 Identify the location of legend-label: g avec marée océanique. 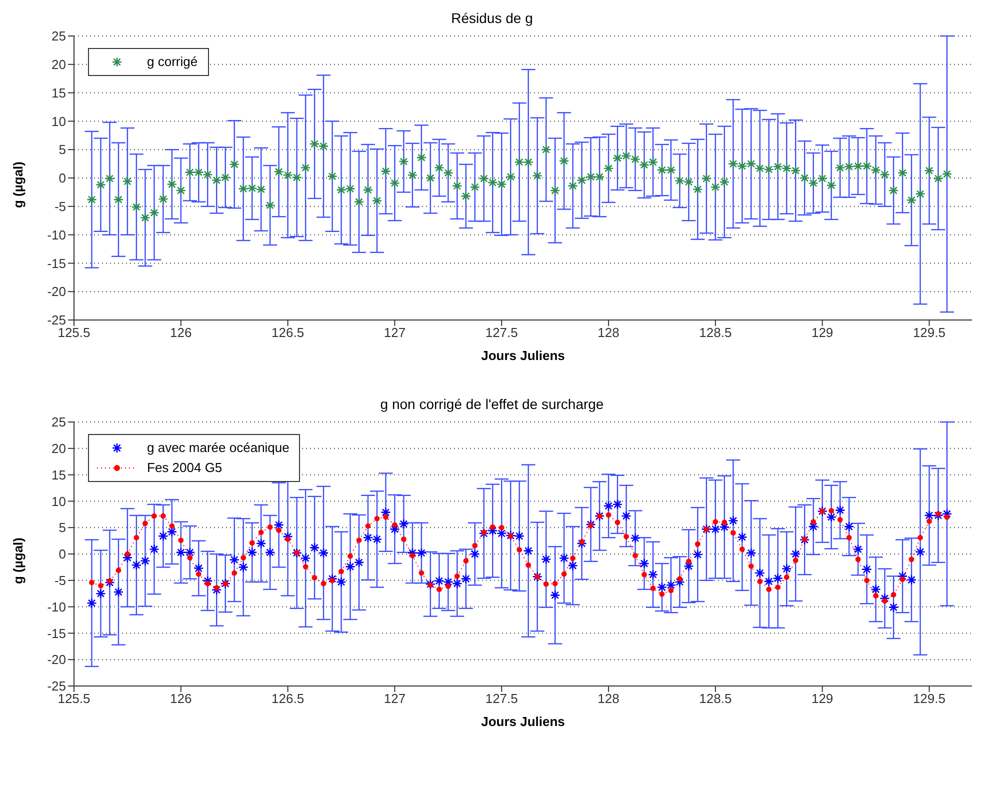
(218, 448).